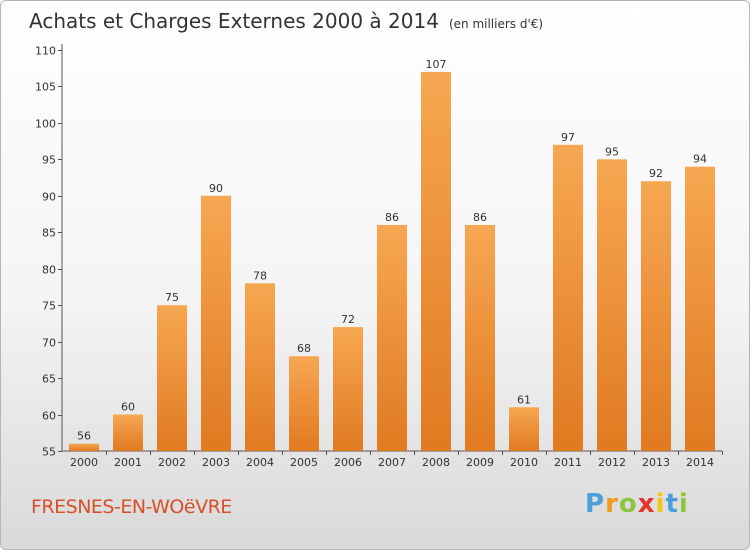  I want to click on bar-2011, so click(568, 298).